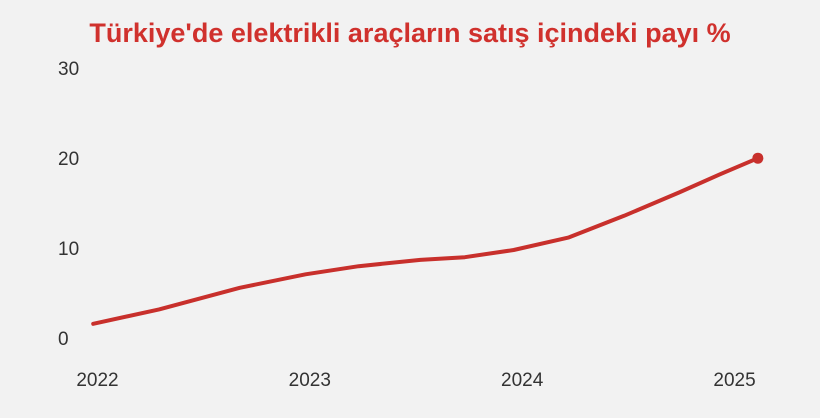 This screenshot has height=418, width=820. What do you see at coordinates (734, 380) in the screenshot?
I see `x-tick-label: 2025` at bounding box center [734, 380].